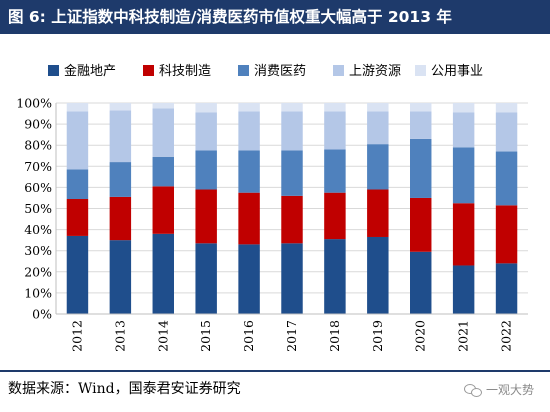  I want to click on wechat-icon, so click(473, 390).